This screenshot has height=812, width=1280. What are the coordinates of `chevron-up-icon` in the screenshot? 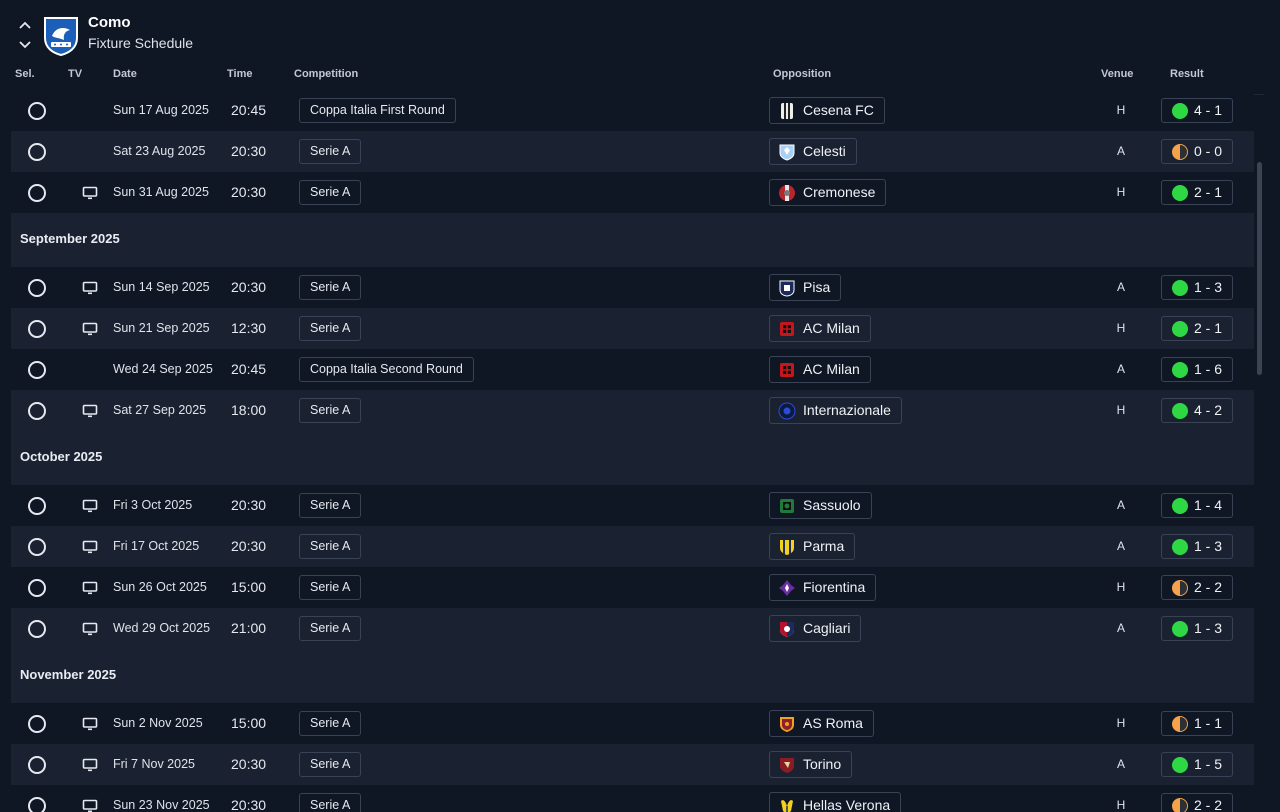 It's located at (25, 25).